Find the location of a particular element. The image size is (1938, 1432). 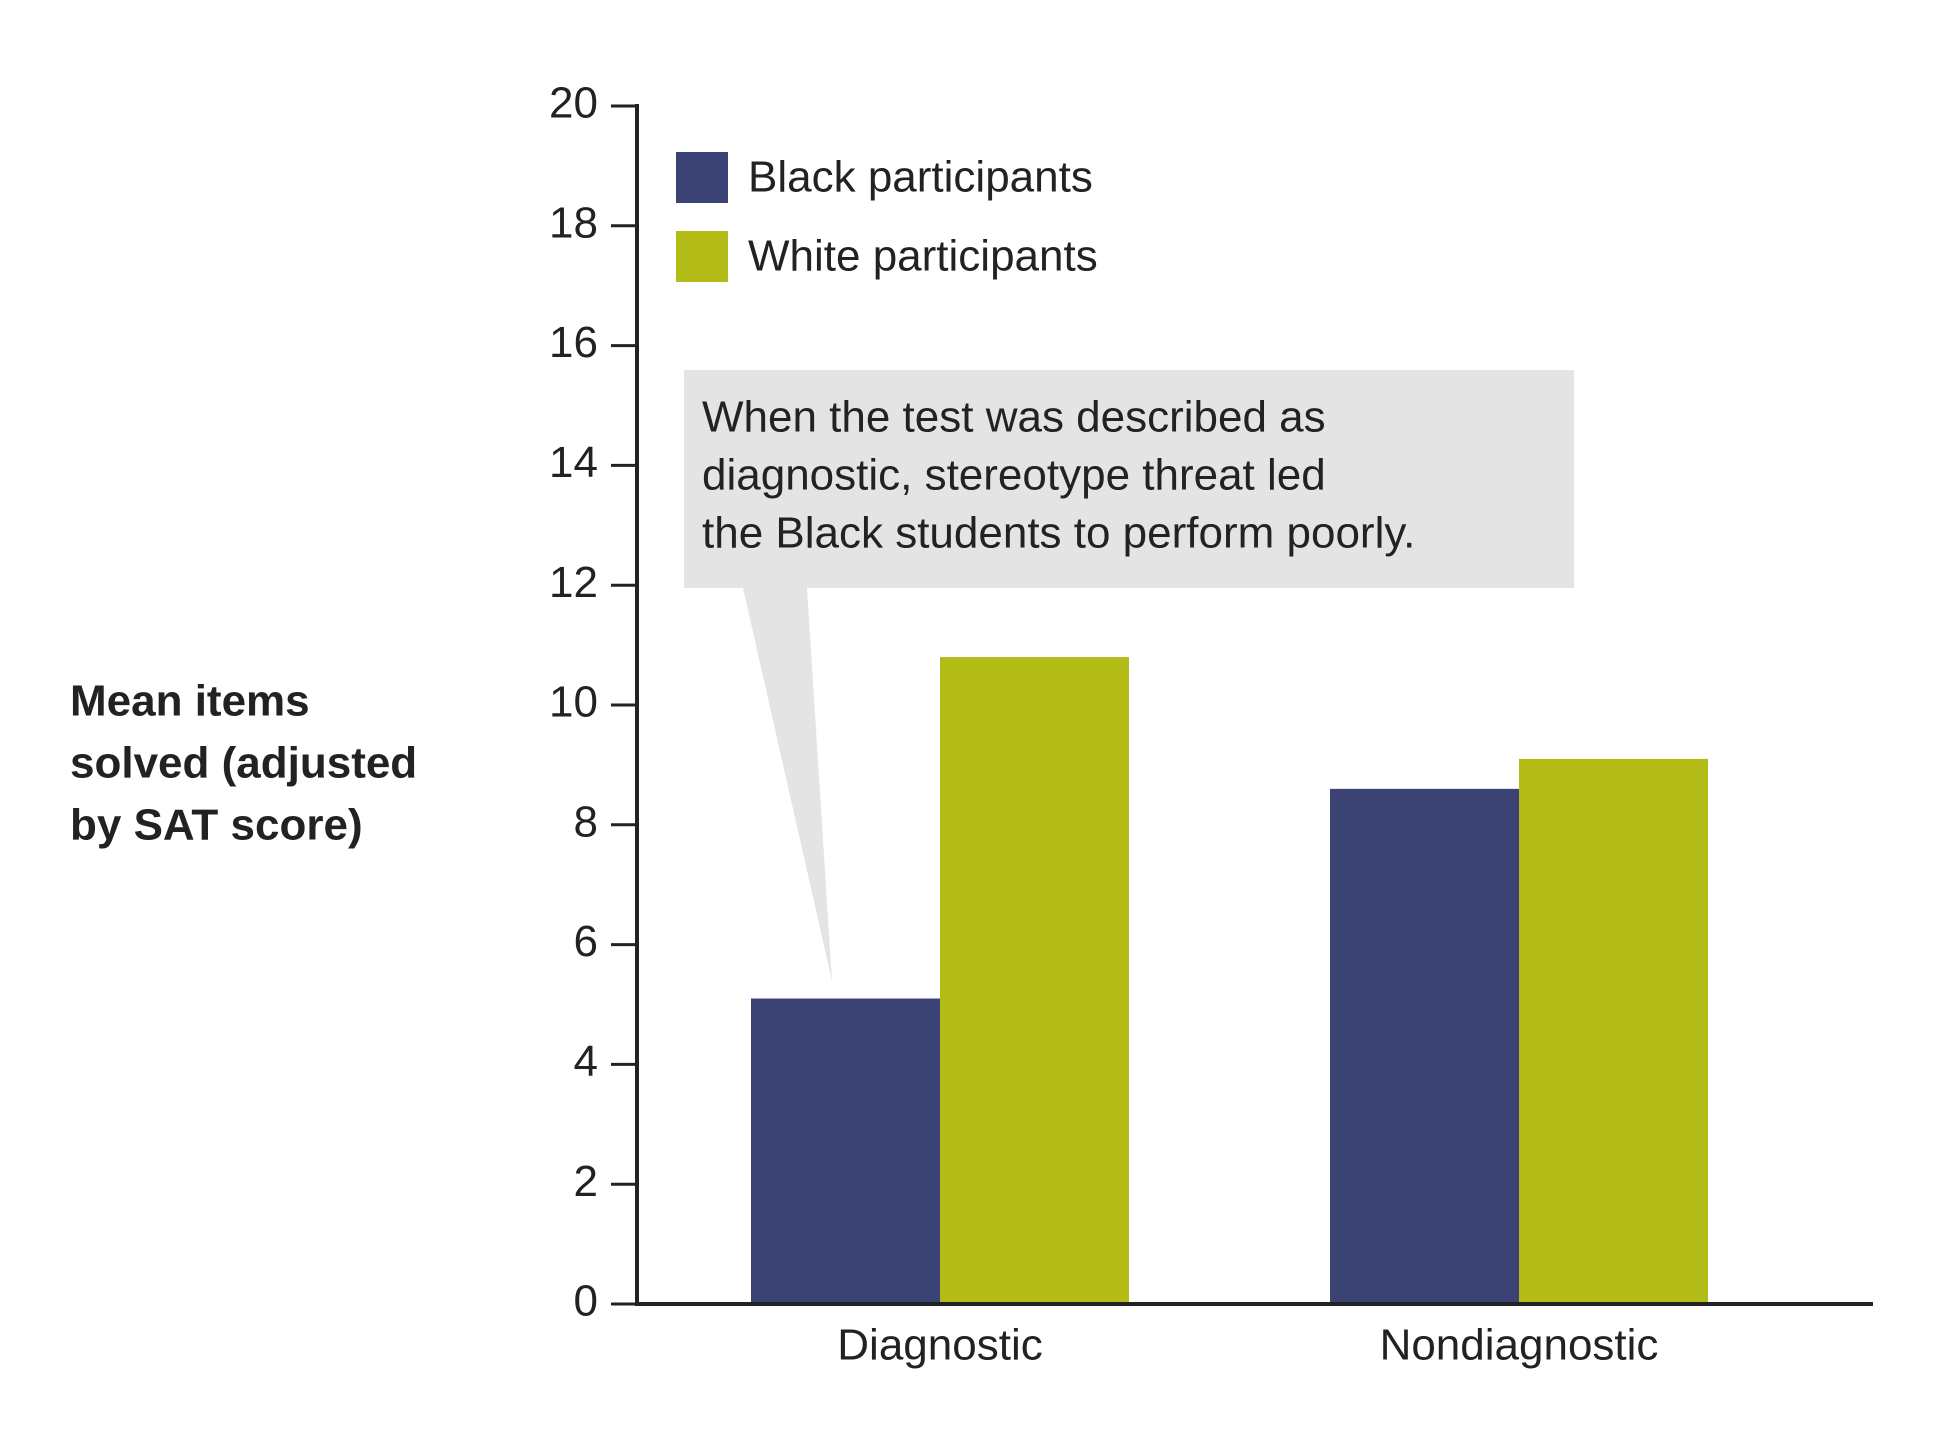

annotation-text: When the test was described as is located at coordinates (1014, 417).